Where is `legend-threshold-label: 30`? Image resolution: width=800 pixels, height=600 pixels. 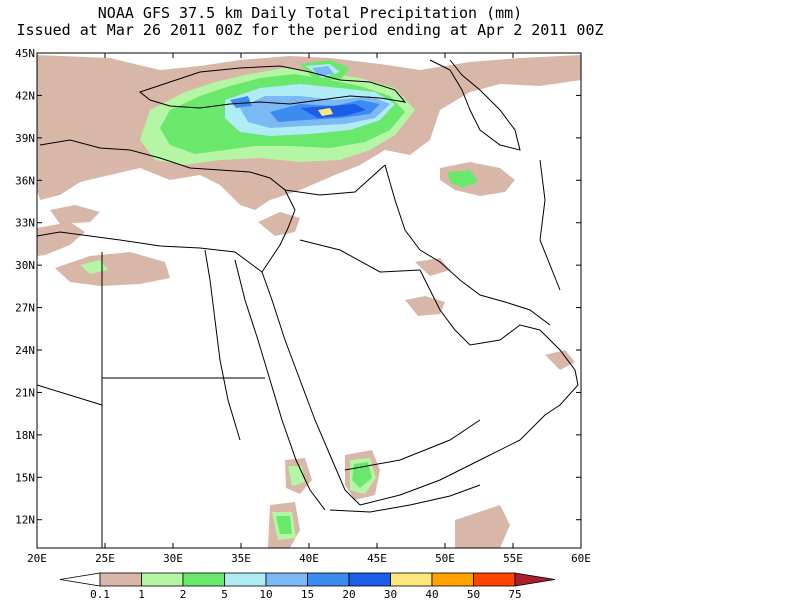
legend-threshold-label: 30 is located at coordinates (390, 594).